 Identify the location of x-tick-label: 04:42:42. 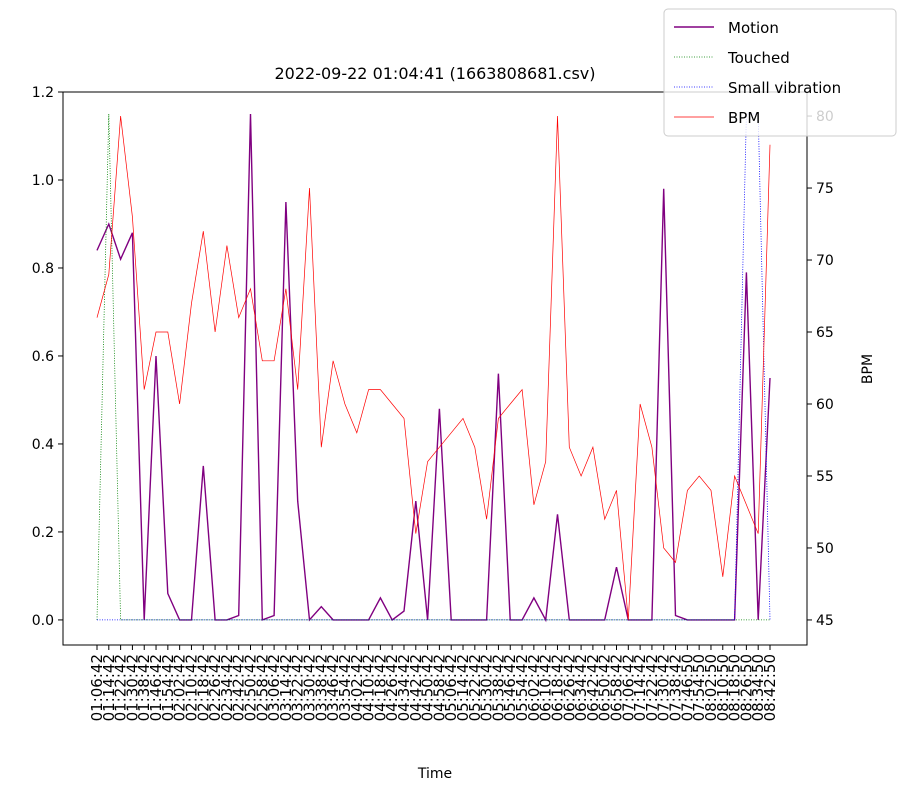
(416, 687).